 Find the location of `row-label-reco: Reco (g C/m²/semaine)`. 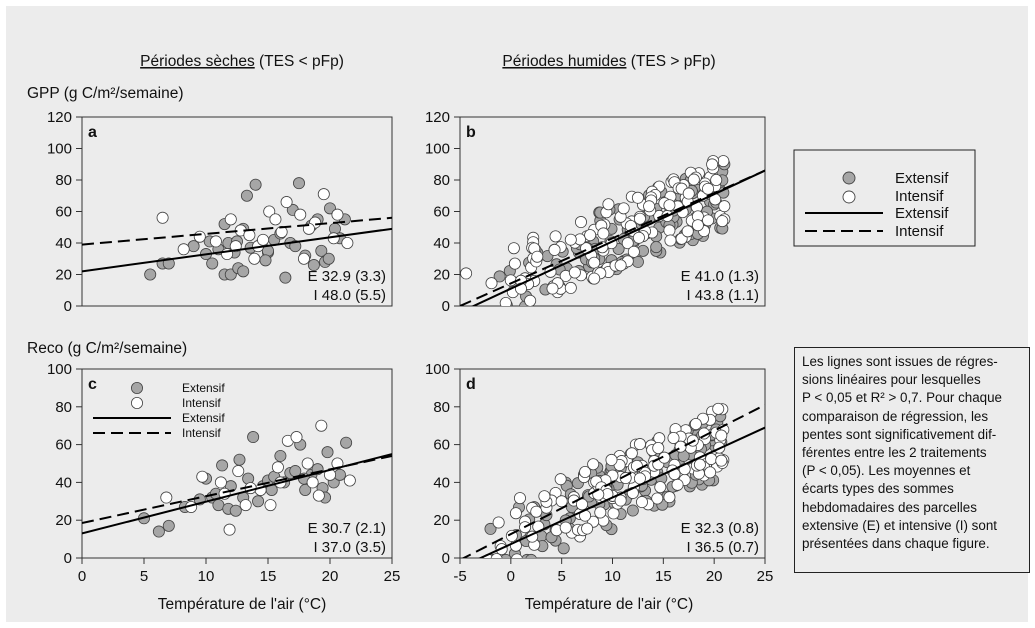

row-label-reco: Reco (g C/m²/semaine) is located at coordinates (107, 348).